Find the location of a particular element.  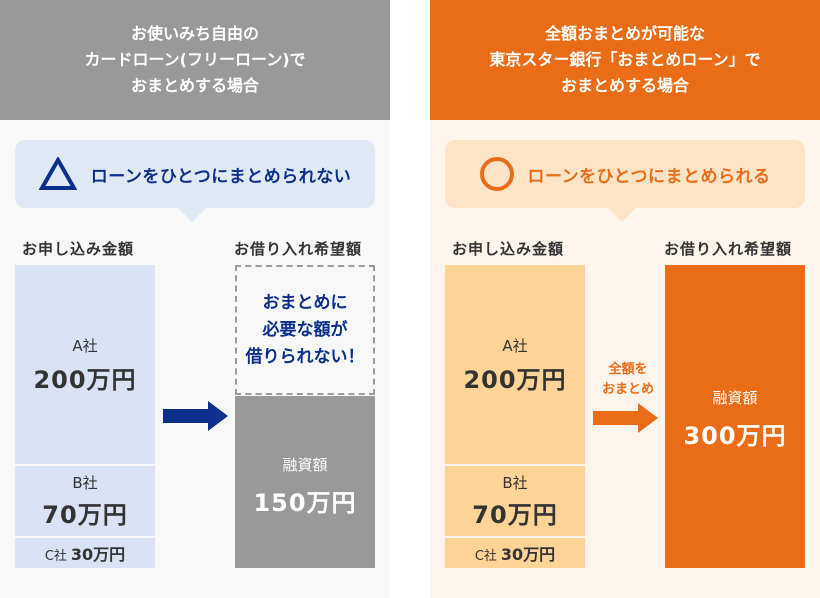

arrow-caption: 全額を おまとめ is located at coordinates (628, 380).